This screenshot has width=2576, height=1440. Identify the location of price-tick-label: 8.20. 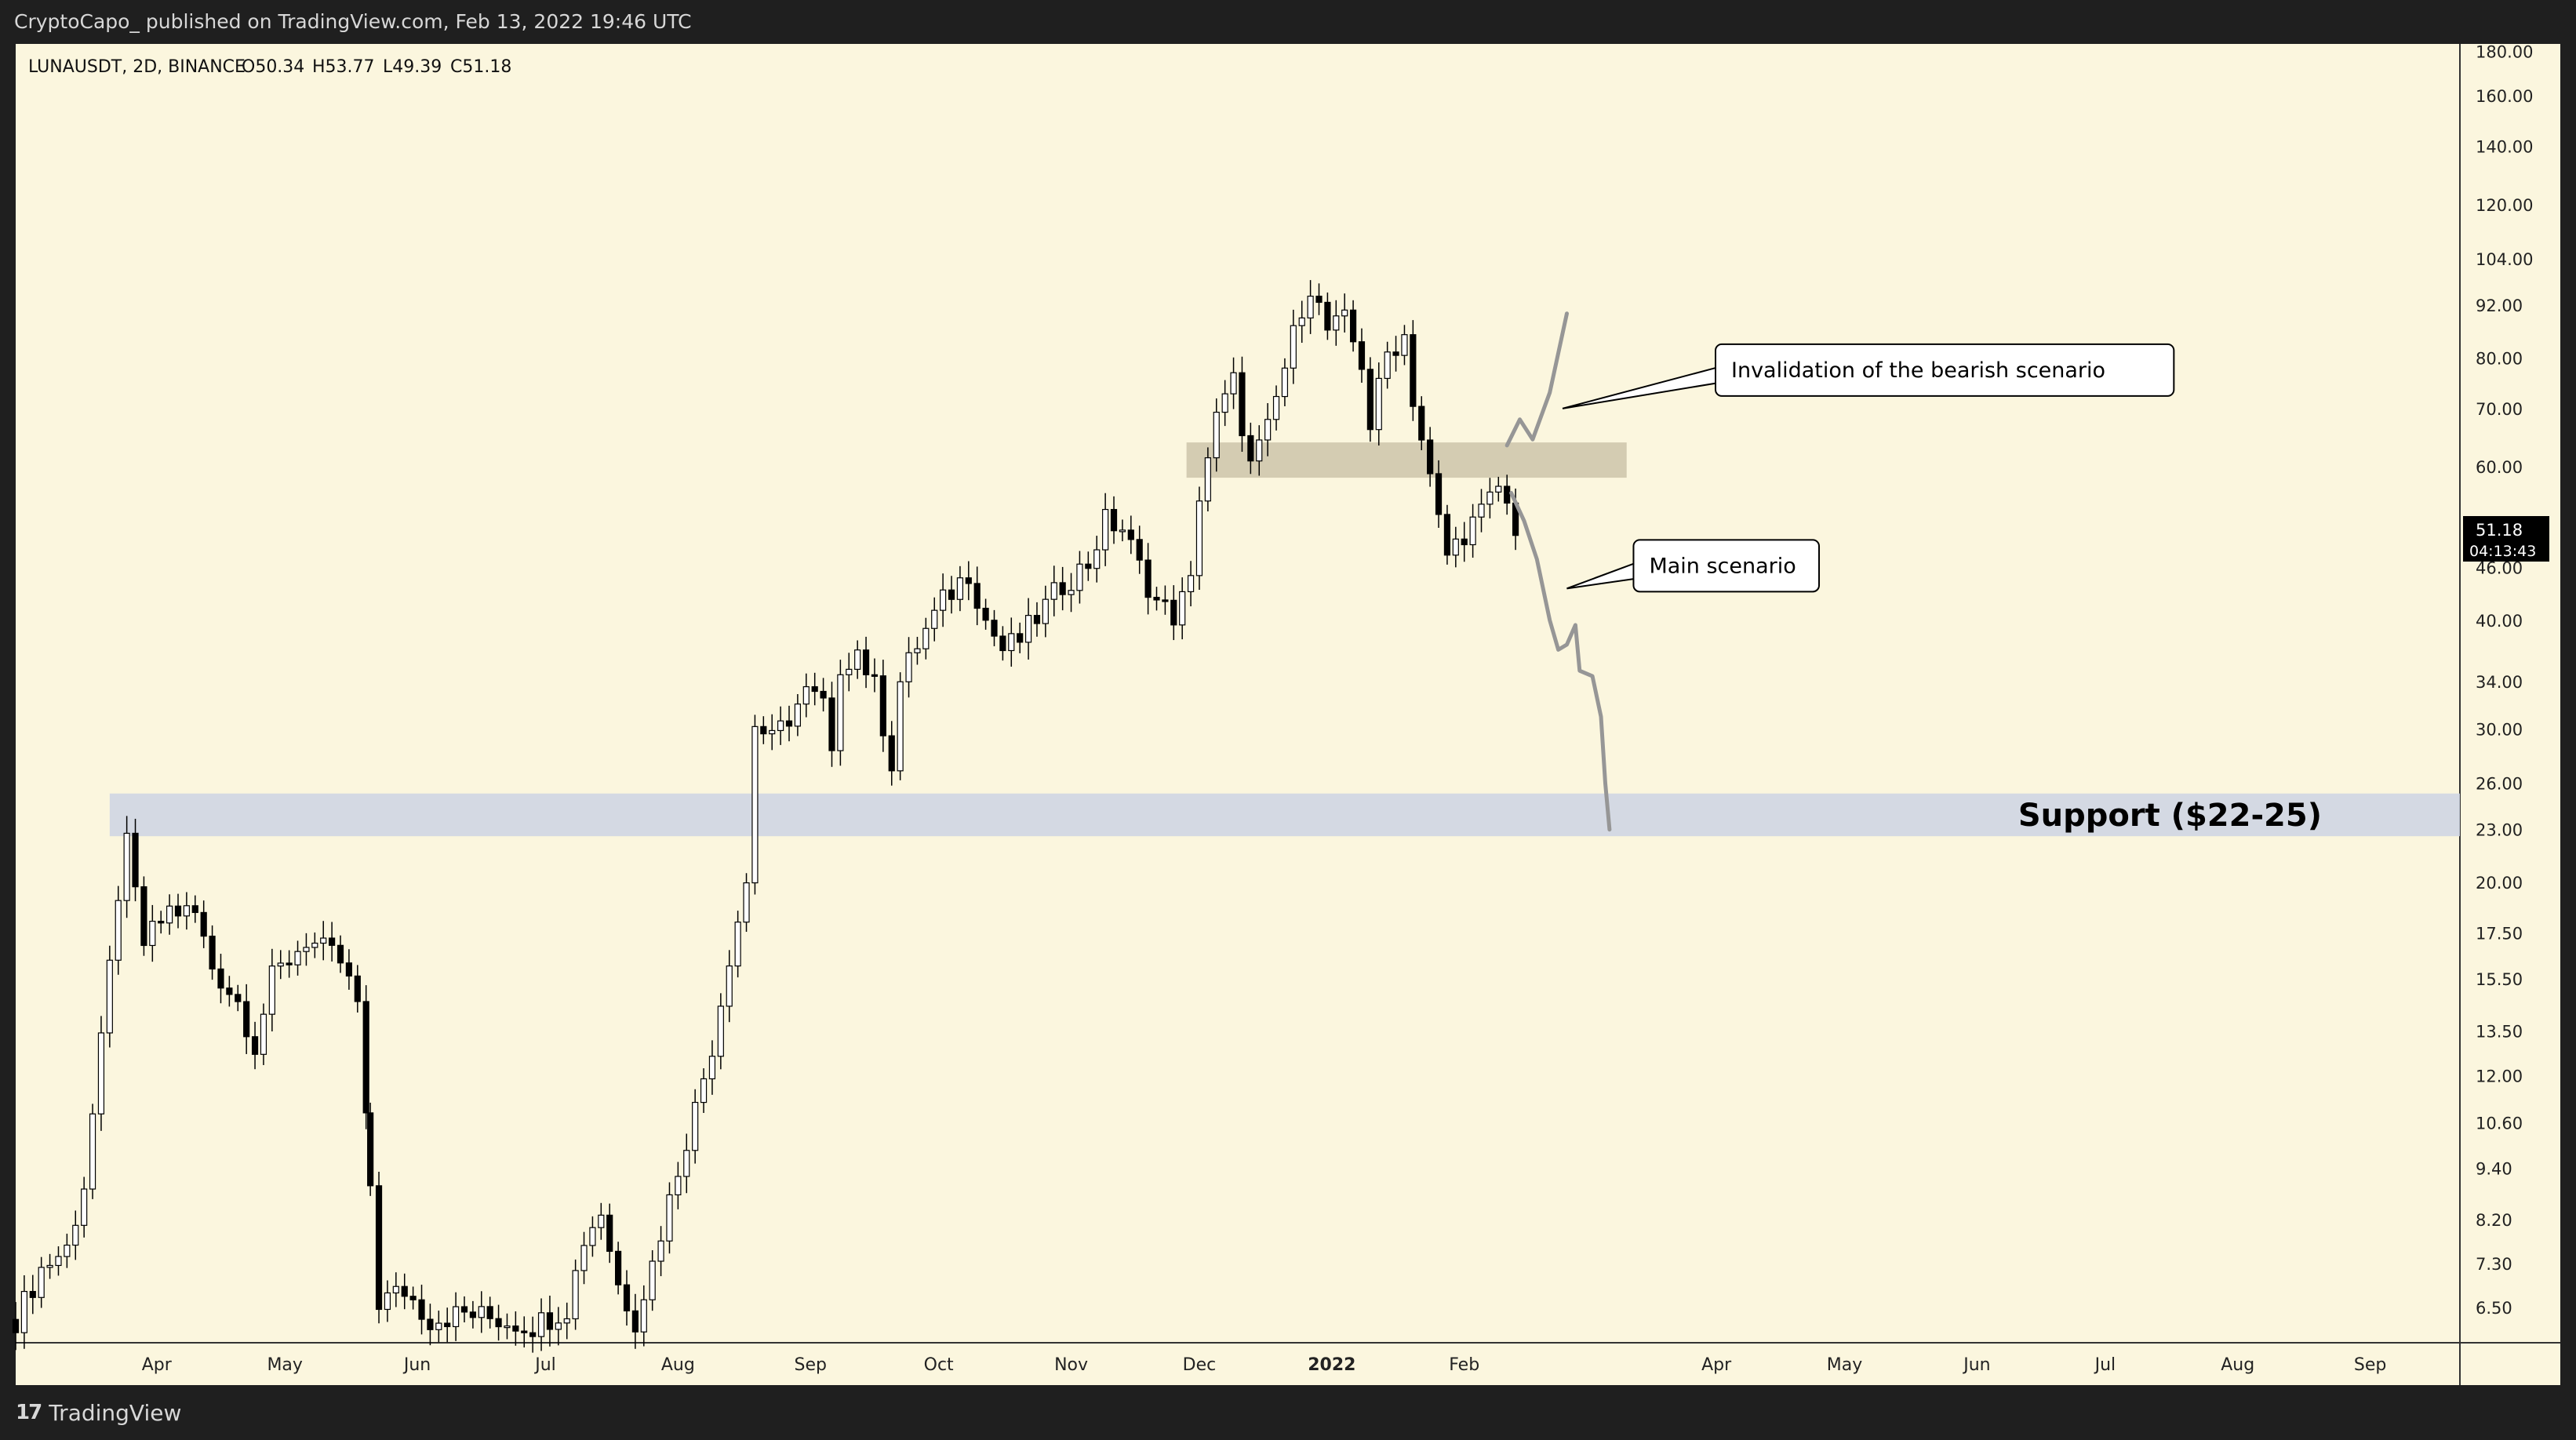
(2494, 1220).